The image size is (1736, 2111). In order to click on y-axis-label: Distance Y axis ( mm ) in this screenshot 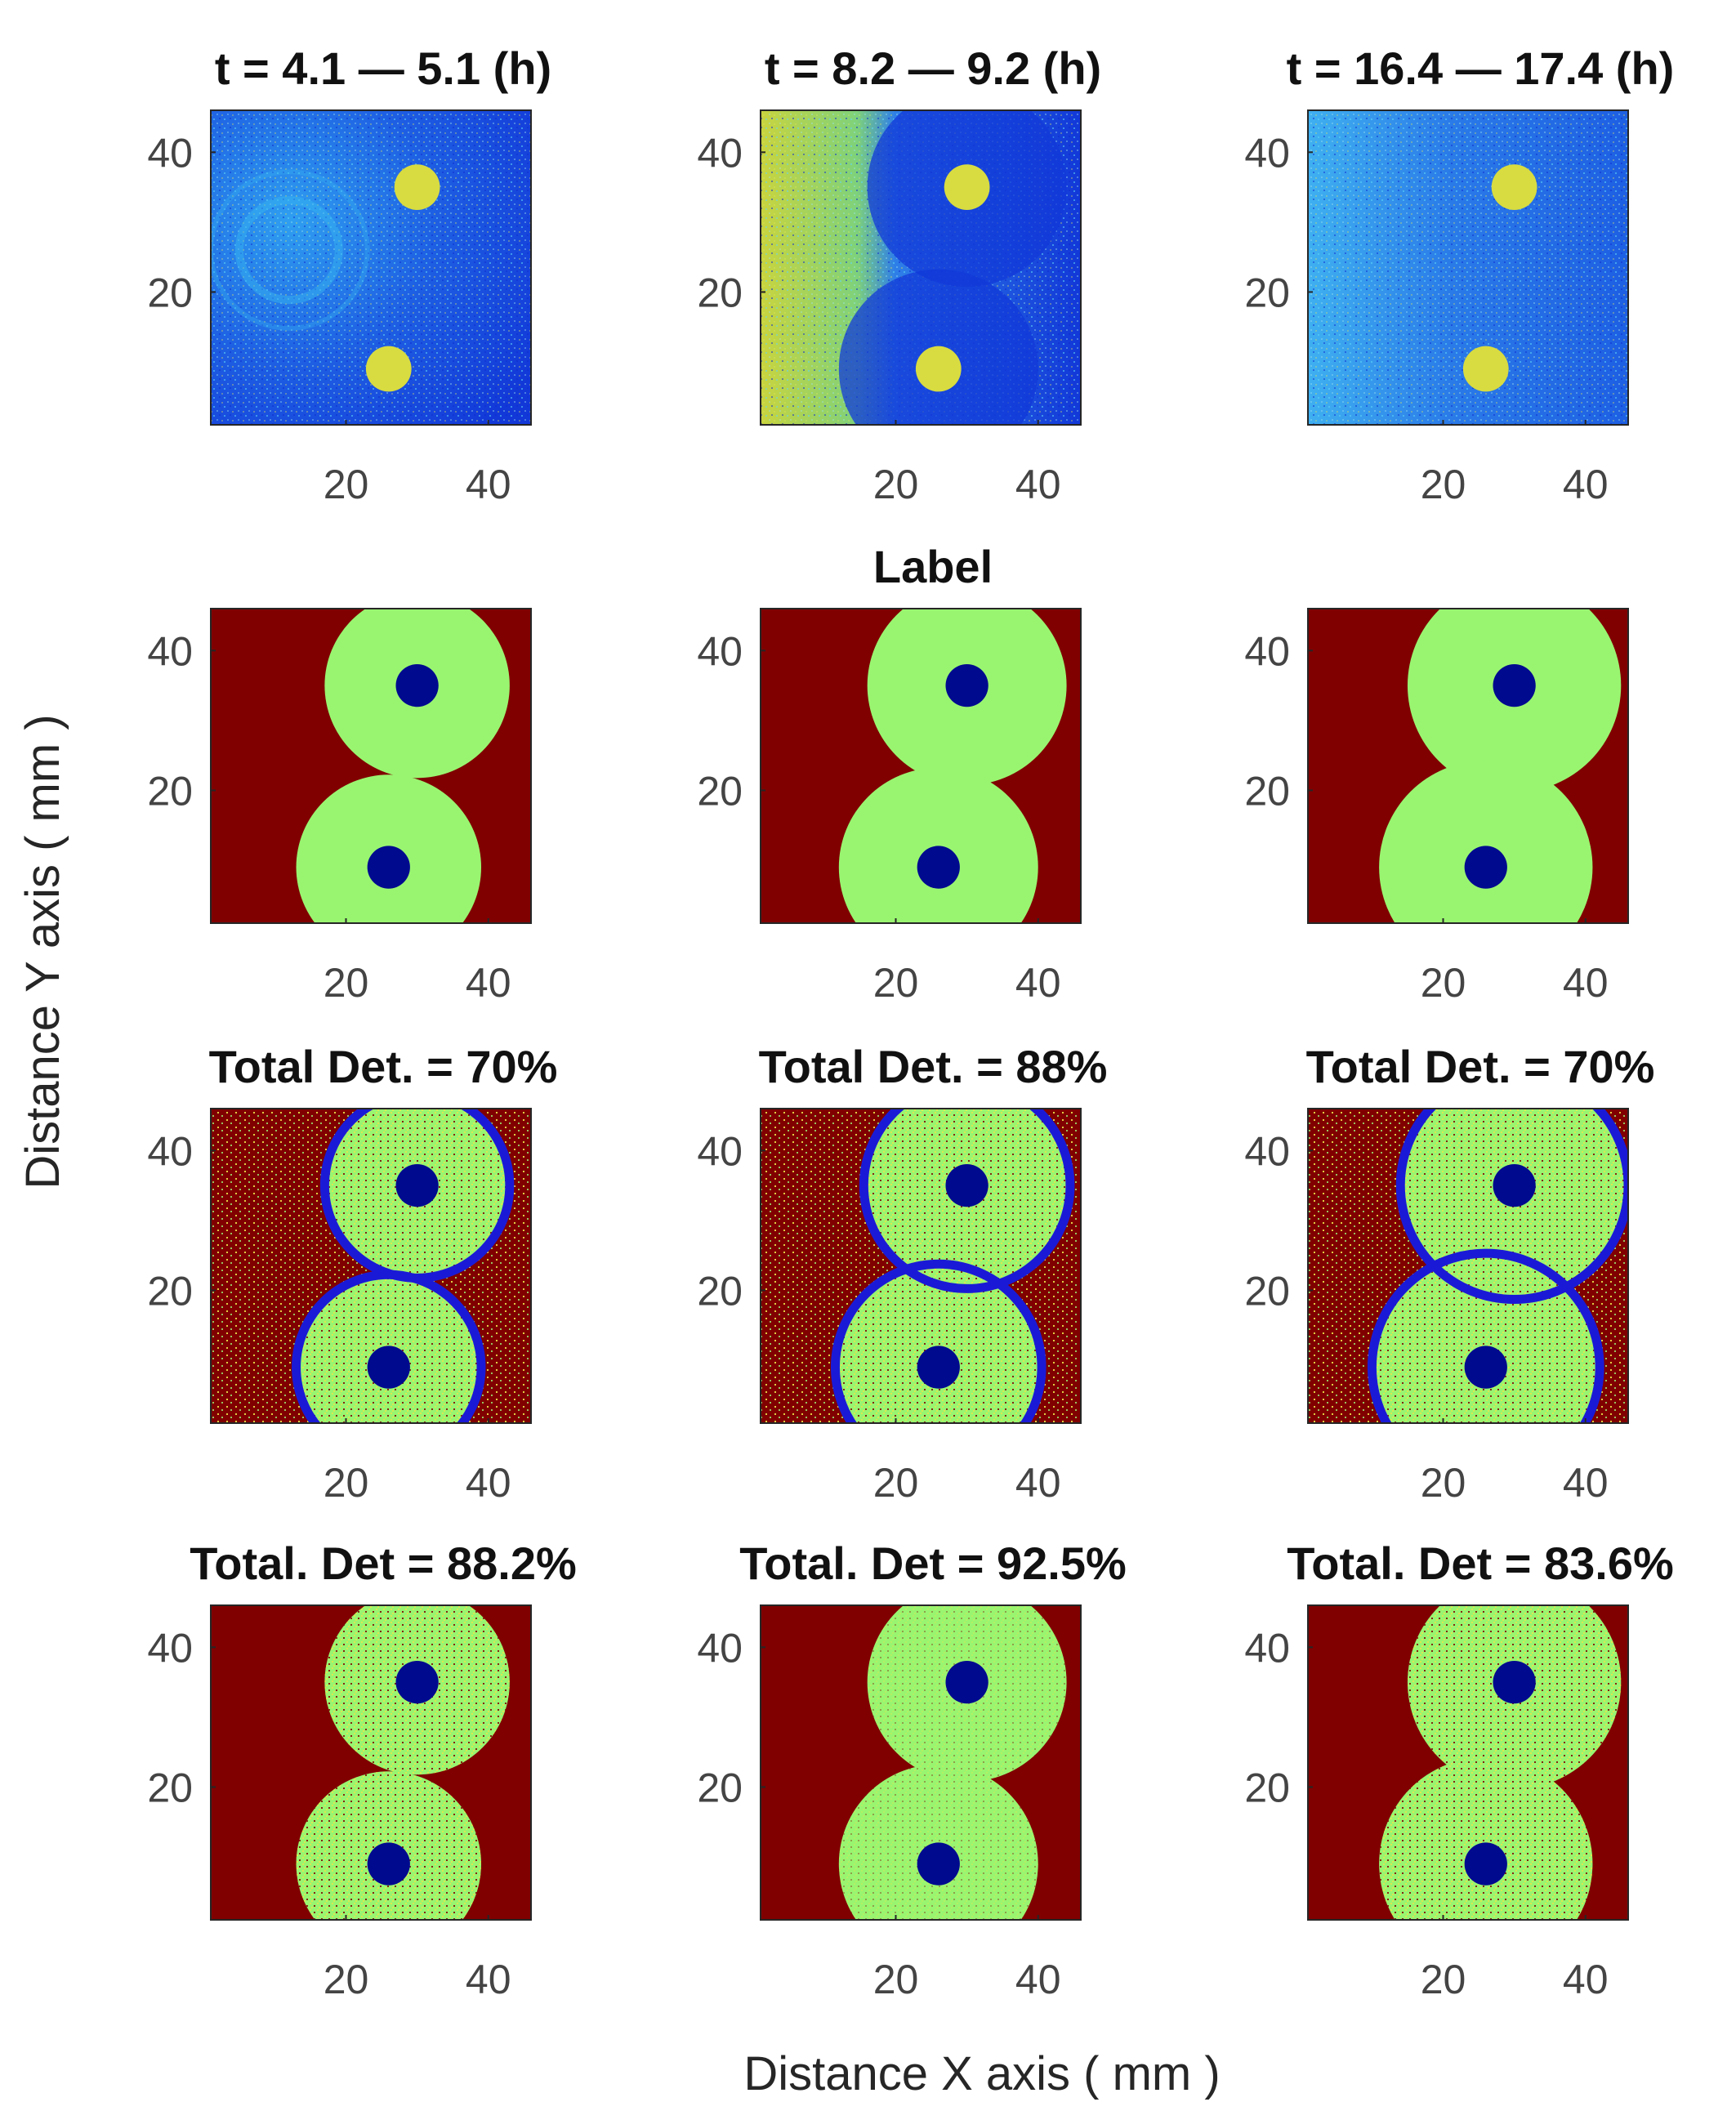, I will do `click(42, 952)`.